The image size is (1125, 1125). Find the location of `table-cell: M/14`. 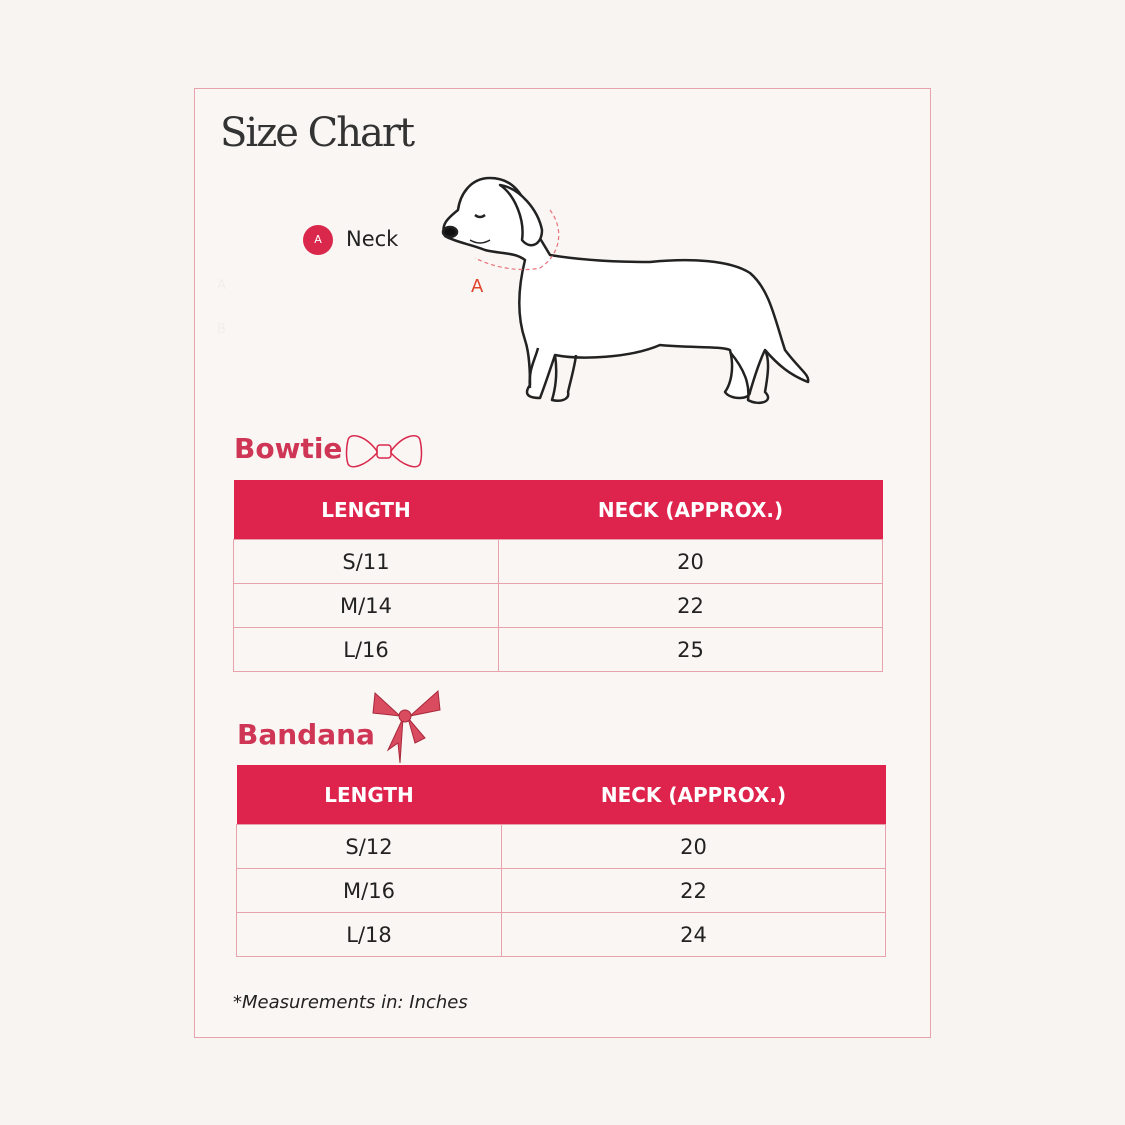

table-cell: M/14 is located at coordinates (366, 605).